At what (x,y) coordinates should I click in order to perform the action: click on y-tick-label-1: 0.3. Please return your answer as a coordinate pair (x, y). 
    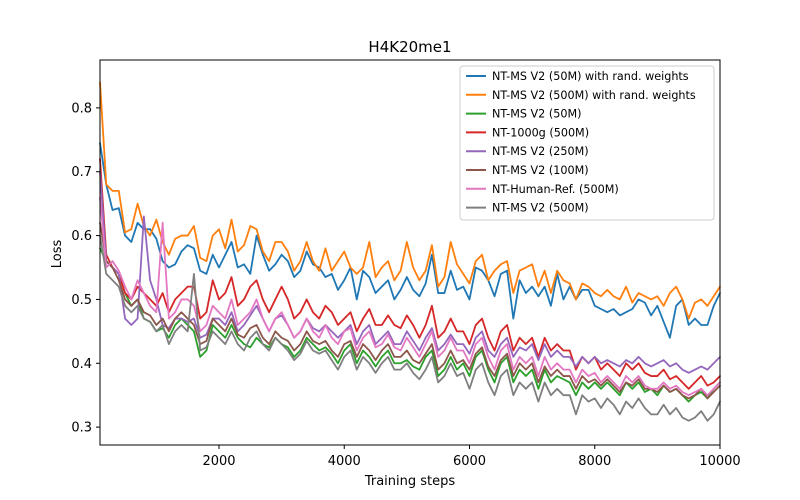
    Looking at the image, I should click on (81, 428).